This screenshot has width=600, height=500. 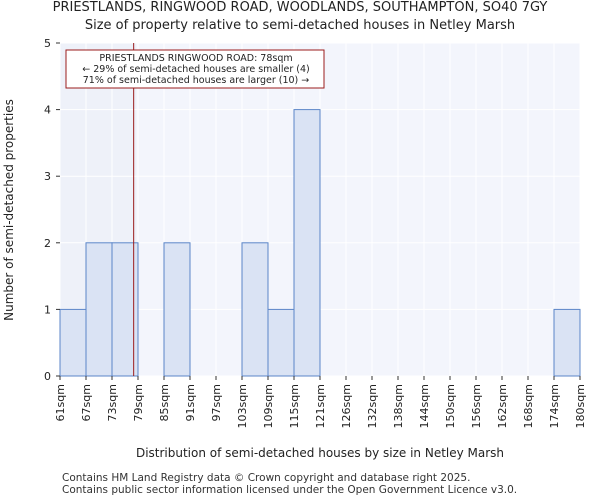 What do you see at coordinates (450, 406) in the screenshot?
I see `x-tick-label: 150sqm` at bounding box center [450, 406].